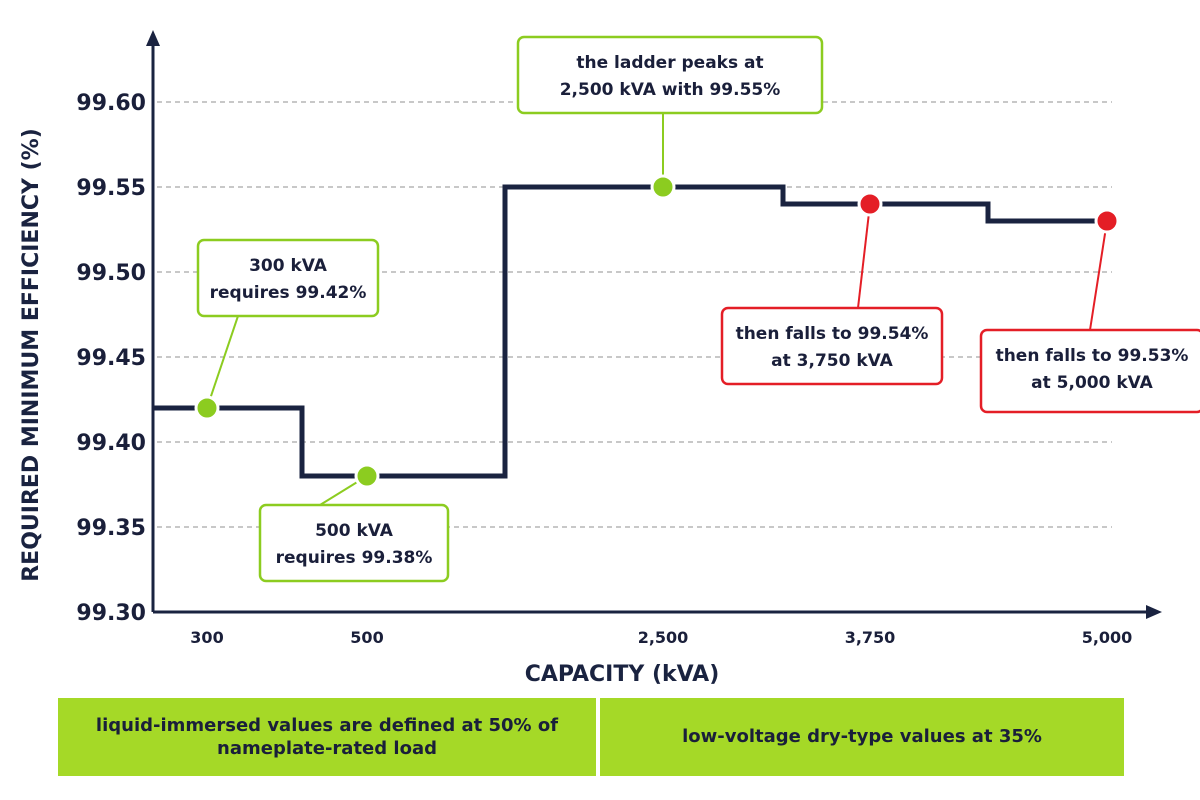 Image resolution: width=1200 pixels, height=800 pixels. What do you see at coordinates (862, 737) in the screenshot?
I see `footer-note-dry-type: low-voltage dry-type values at 35%` at bounding box center [862, 737].